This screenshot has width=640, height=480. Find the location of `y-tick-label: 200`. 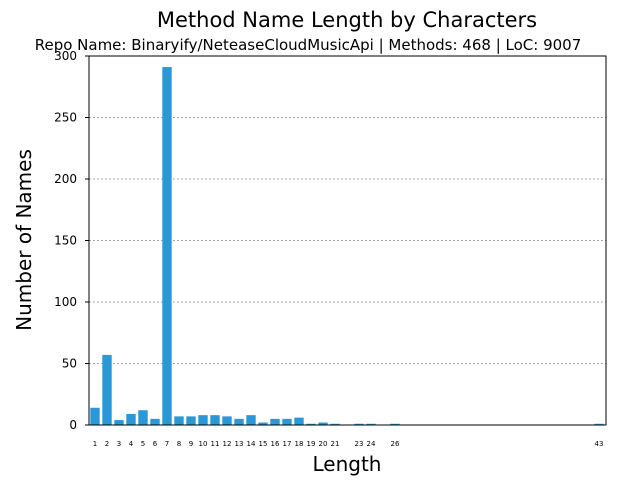

y-tick-label: 200 is located at coordinates (65, 179).